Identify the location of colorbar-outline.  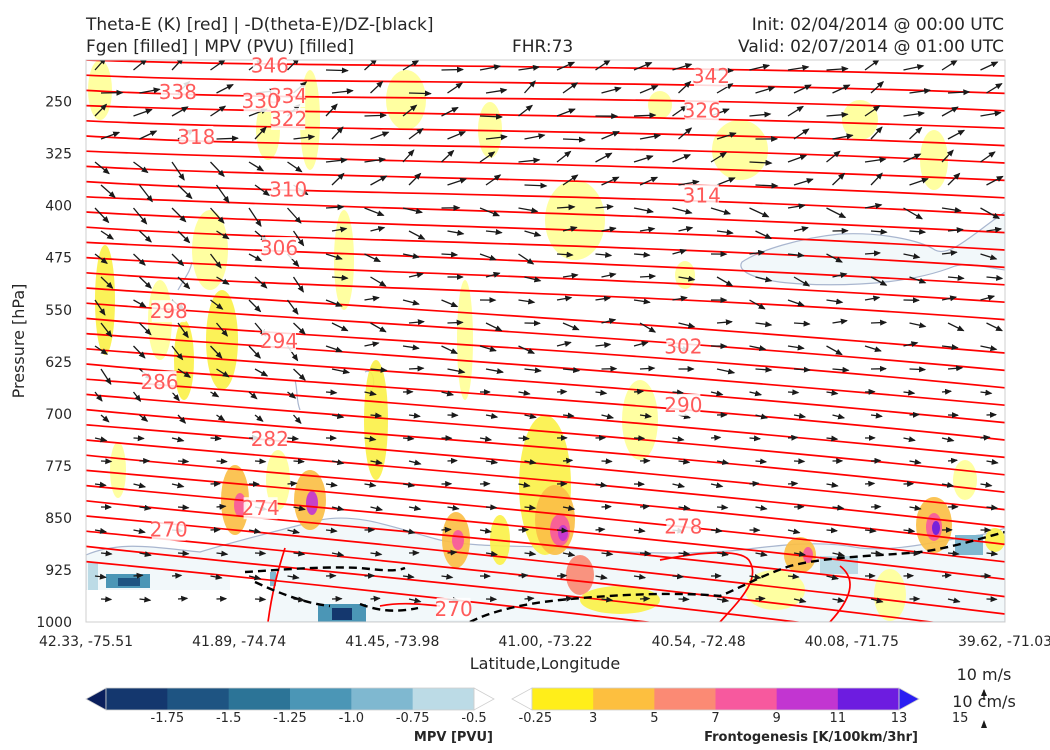
(715, 699).